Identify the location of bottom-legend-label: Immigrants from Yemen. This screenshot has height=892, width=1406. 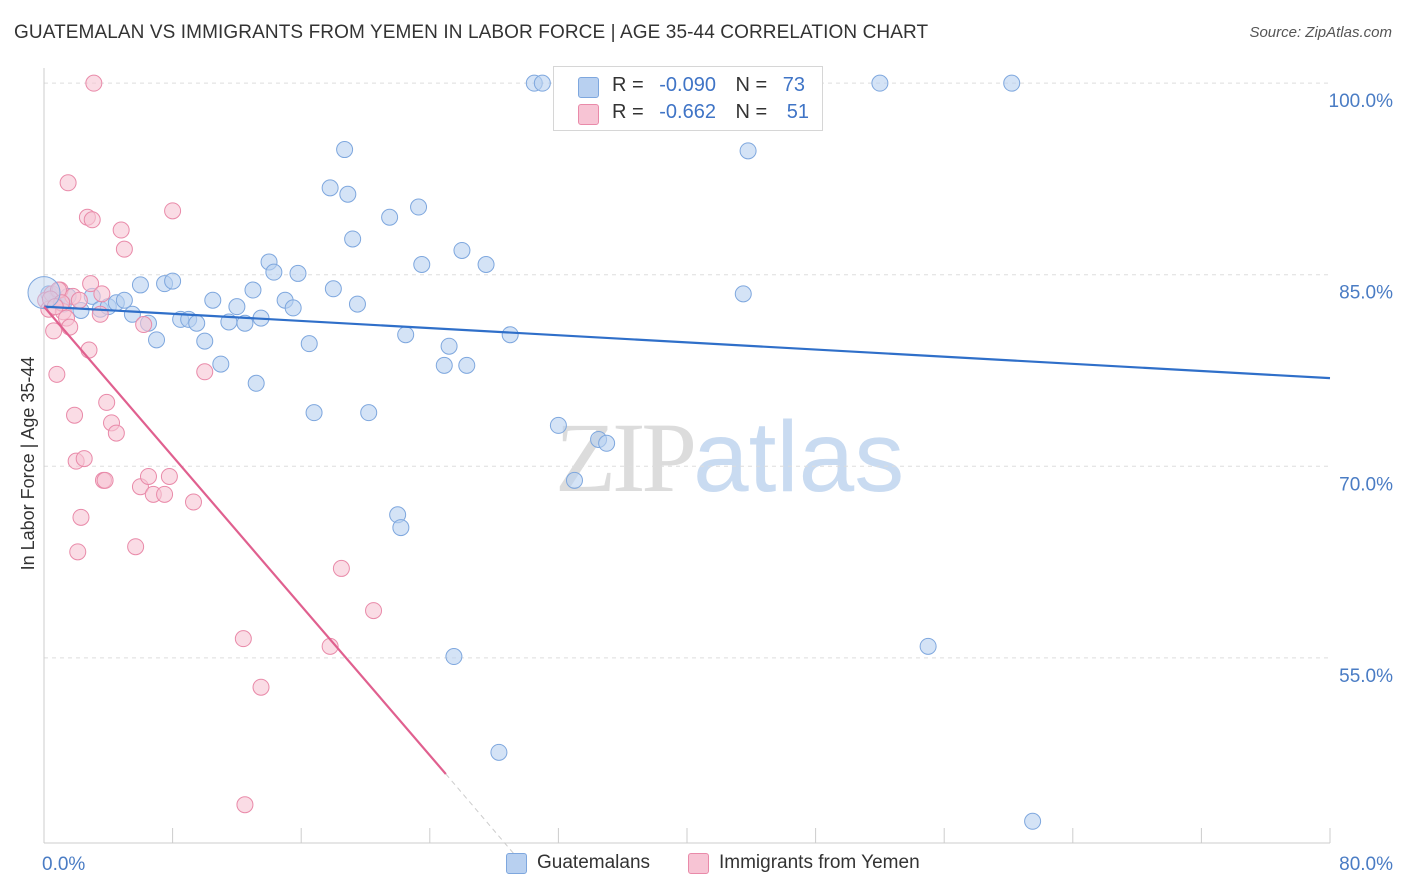
(819, 862).